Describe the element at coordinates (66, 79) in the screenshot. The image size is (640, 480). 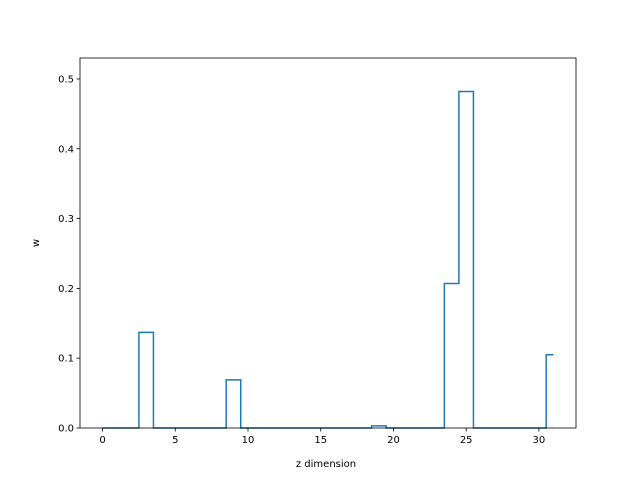
I see `y-tick-label: 0.5` at that location.